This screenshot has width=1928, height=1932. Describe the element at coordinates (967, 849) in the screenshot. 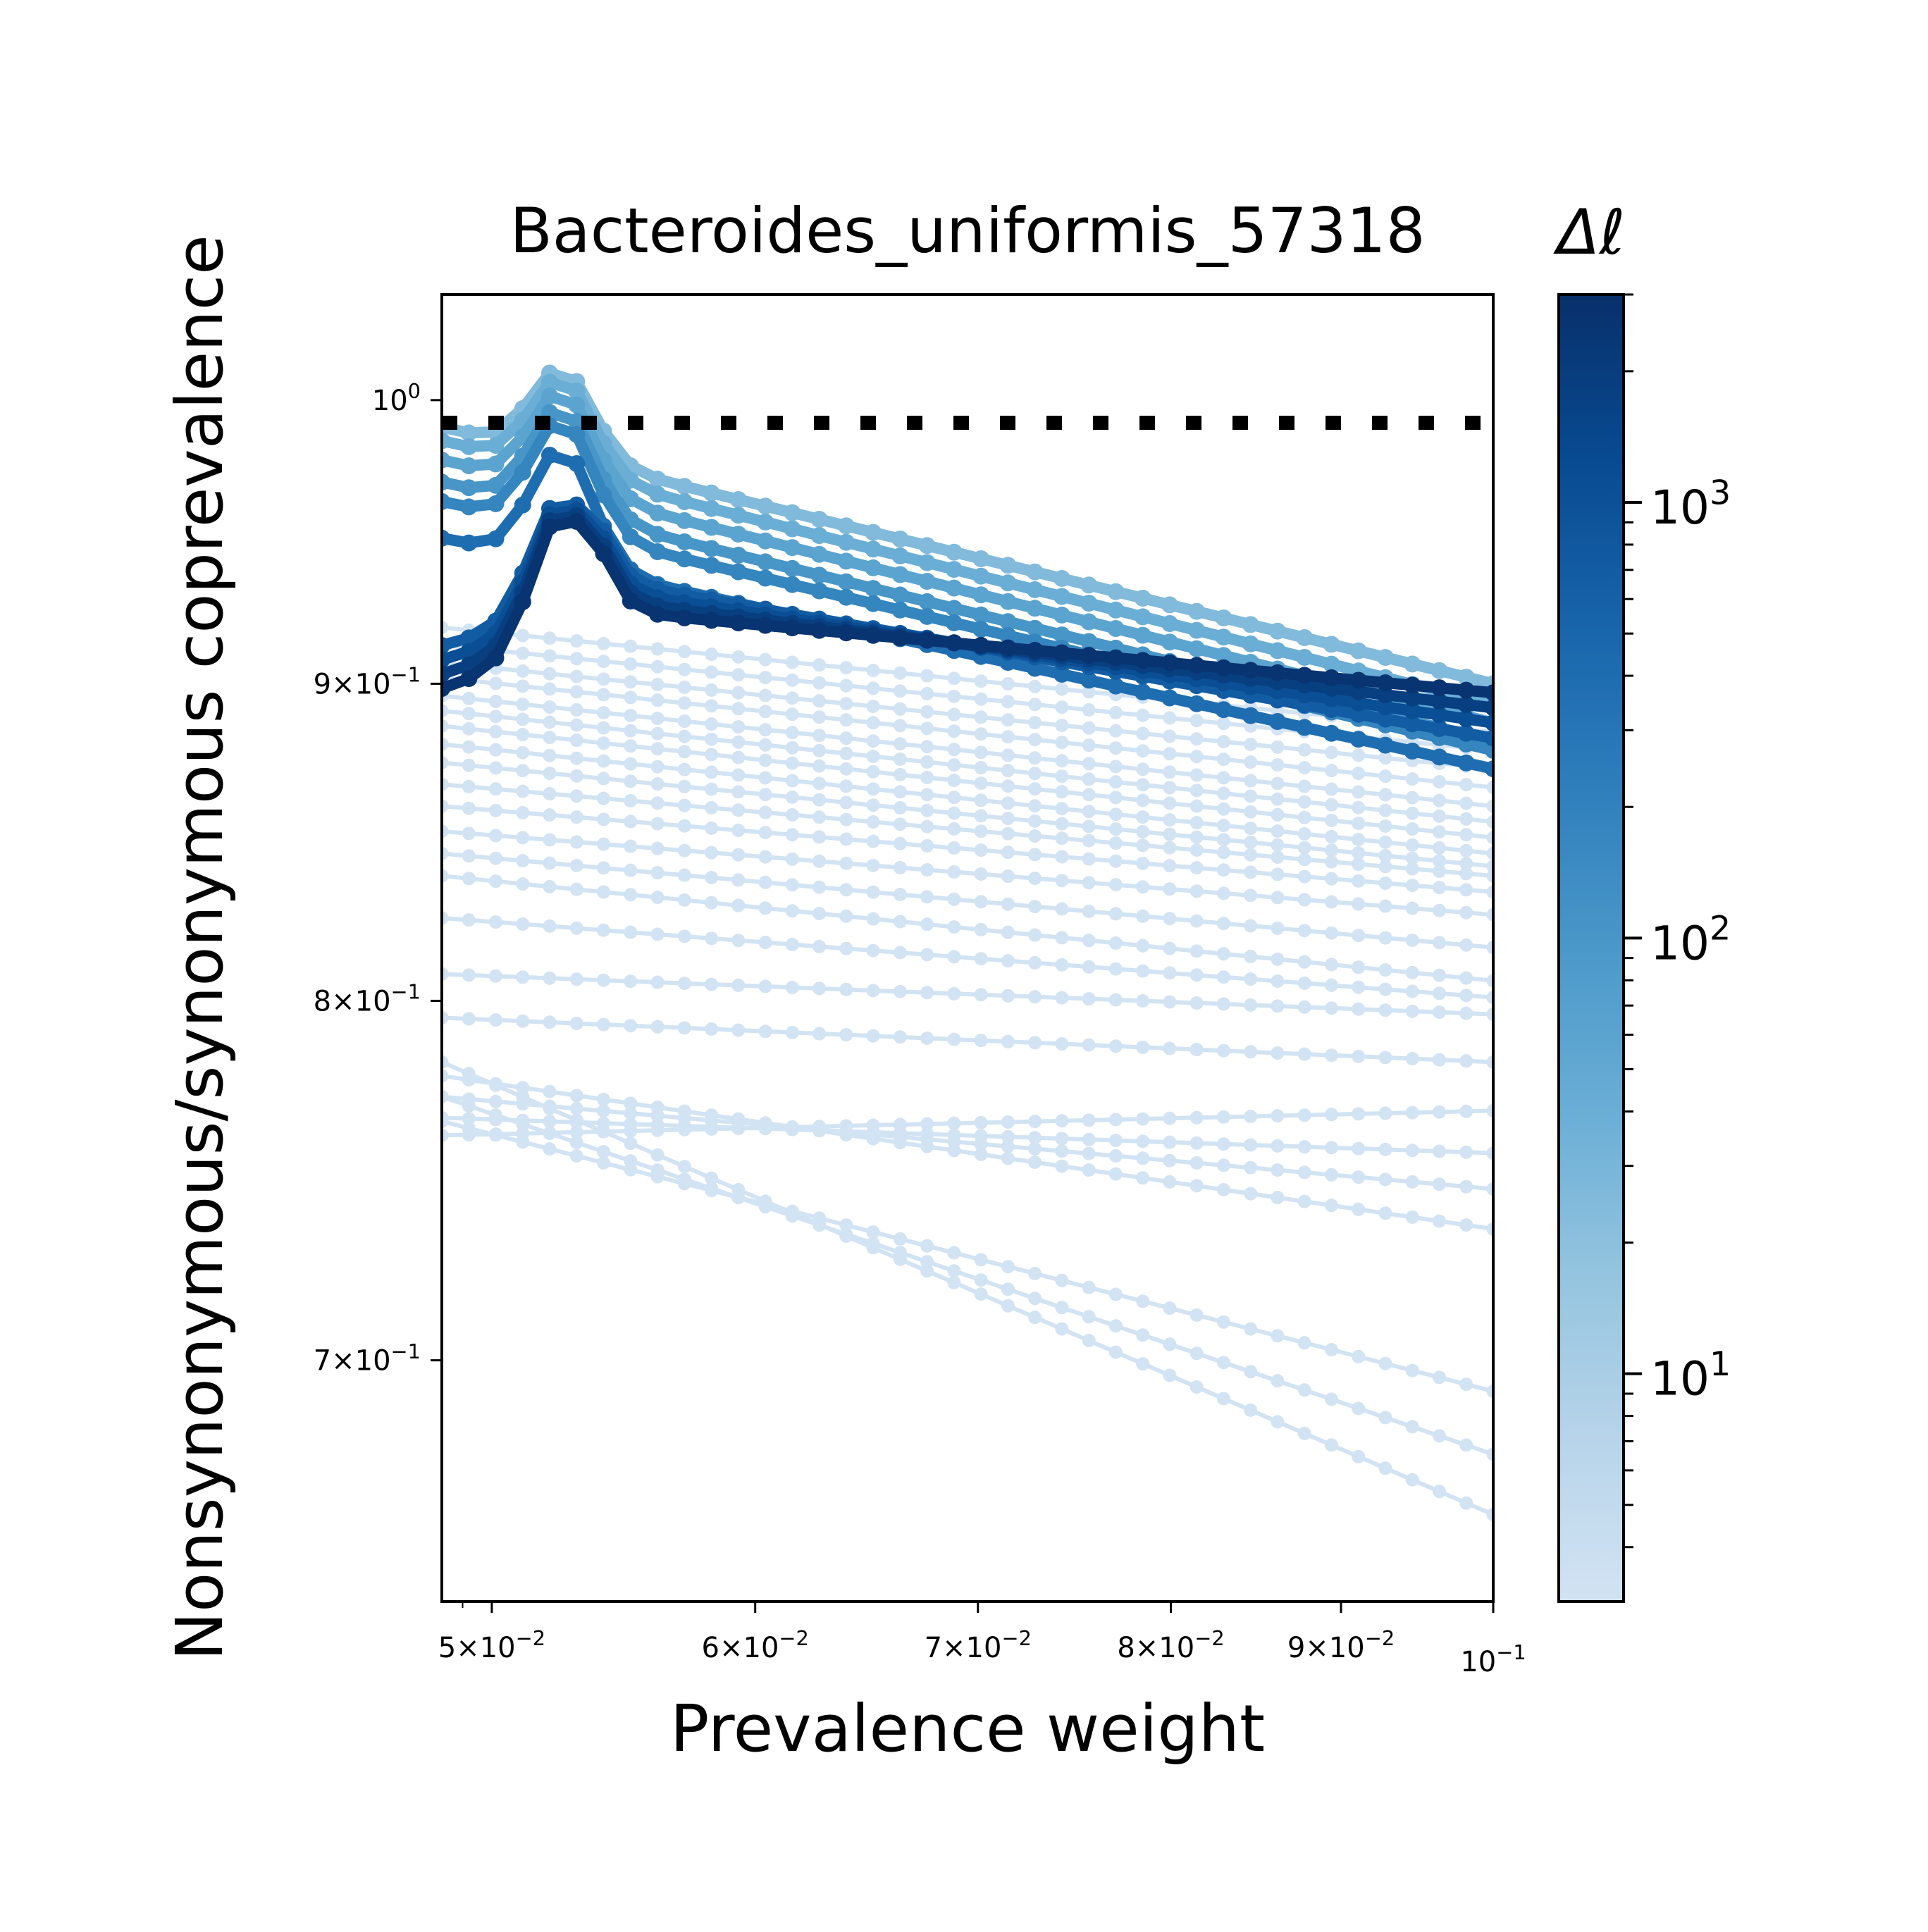

I see `series-line` at that location.